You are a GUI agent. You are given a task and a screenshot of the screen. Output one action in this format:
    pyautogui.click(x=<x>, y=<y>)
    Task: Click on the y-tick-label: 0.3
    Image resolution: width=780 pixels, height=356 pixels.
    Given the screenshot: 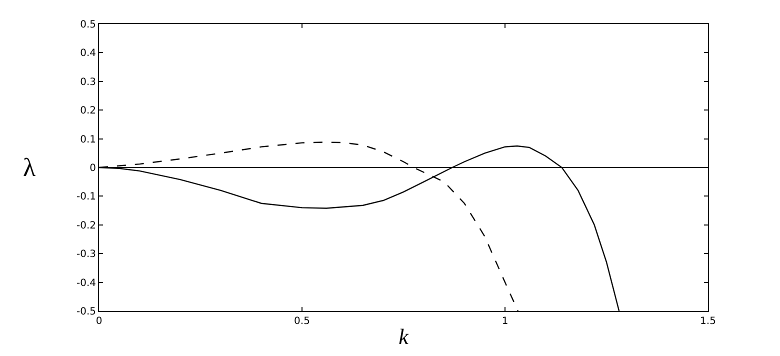 What is the action you would take?
    pyautogui.click(x=88, y=82)
    